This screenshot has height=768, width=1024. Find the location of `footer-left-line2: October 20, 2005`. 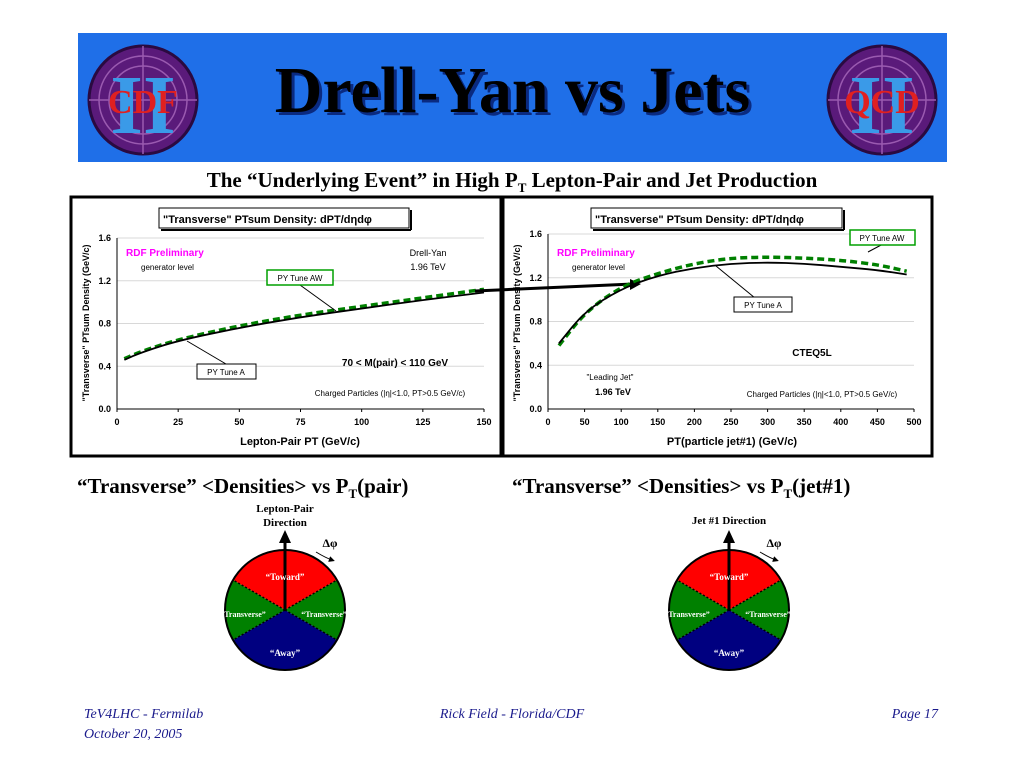

footer-left-line2: October 20, 2005 is located at coordinates (133, 734).